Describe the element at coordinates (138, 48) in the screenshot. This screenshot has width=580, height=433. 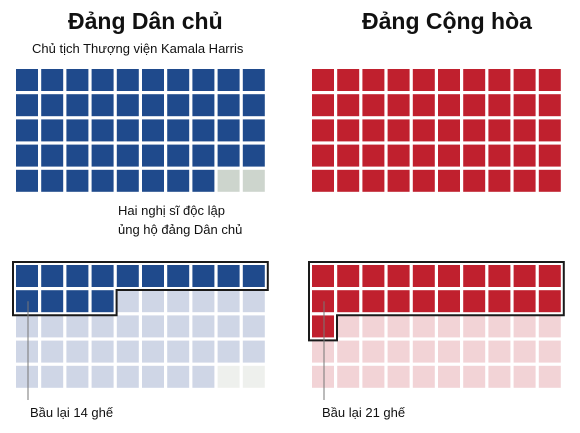
I see `vice-president-label: Chủ tịch Thượng viện Kamala Harris` at that location.